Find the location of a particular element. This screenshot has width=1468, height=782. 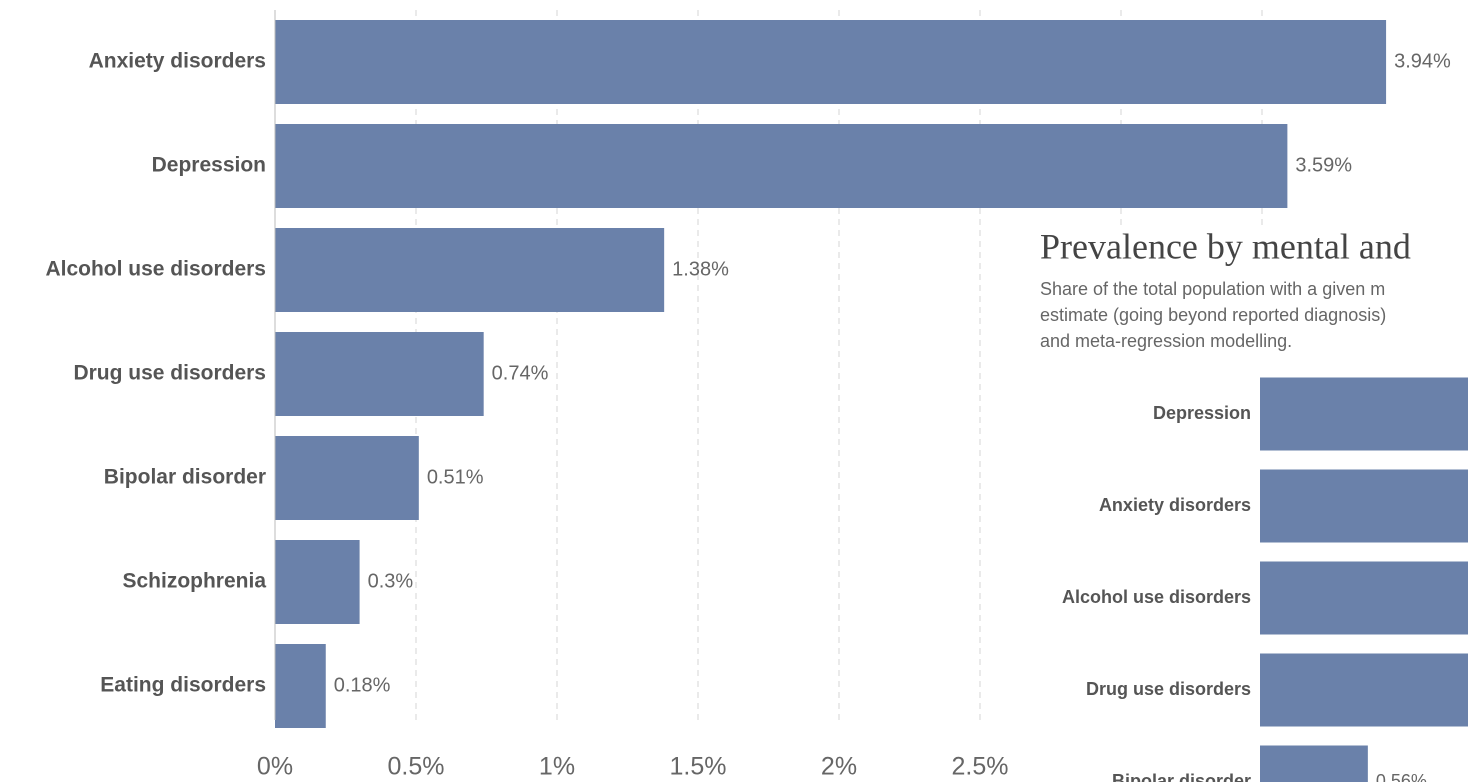

x-tick-label: 2.5% is located at coordinates (980, 767).